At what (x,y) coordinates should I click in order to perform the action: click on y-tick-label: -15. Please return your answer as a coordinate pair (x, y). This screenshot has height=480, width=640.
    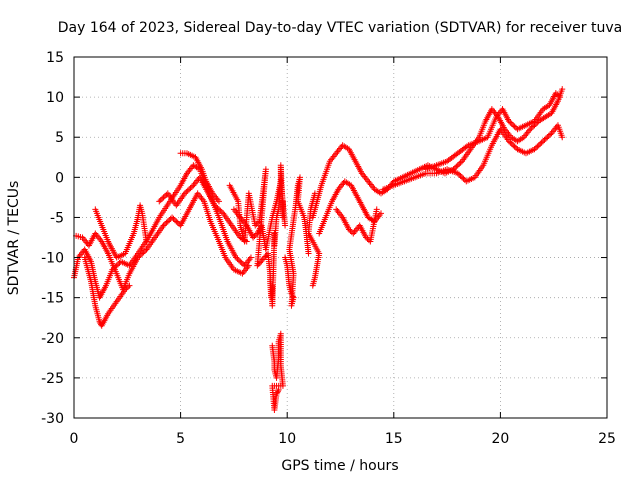
    Looking at the image, I should click on (52, 299).